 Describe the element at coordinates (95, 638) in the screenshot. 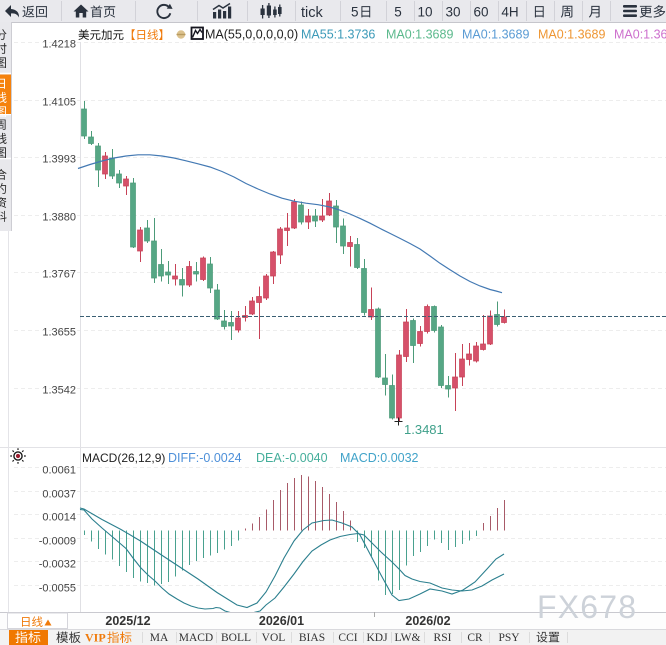

I see `svg-text: VIP` at that location.